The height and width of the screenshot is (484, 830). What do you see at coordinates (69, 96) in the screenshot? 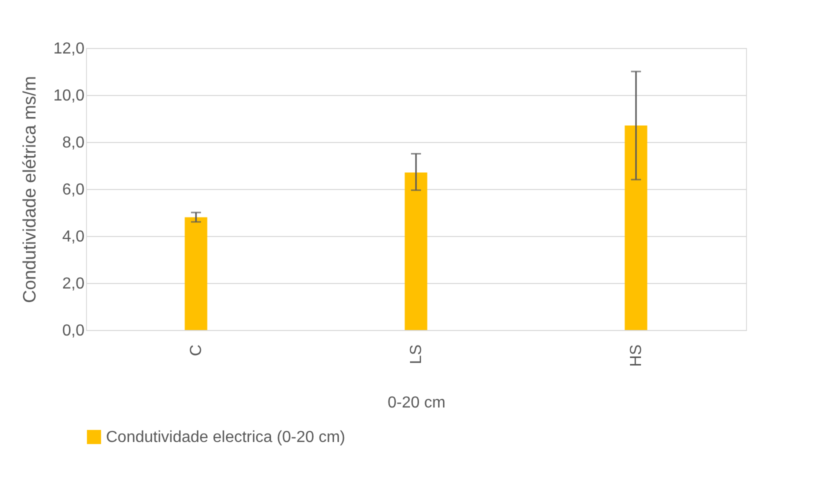
I see `y-tick-label: 10,0` at bounding box center [69, 96].